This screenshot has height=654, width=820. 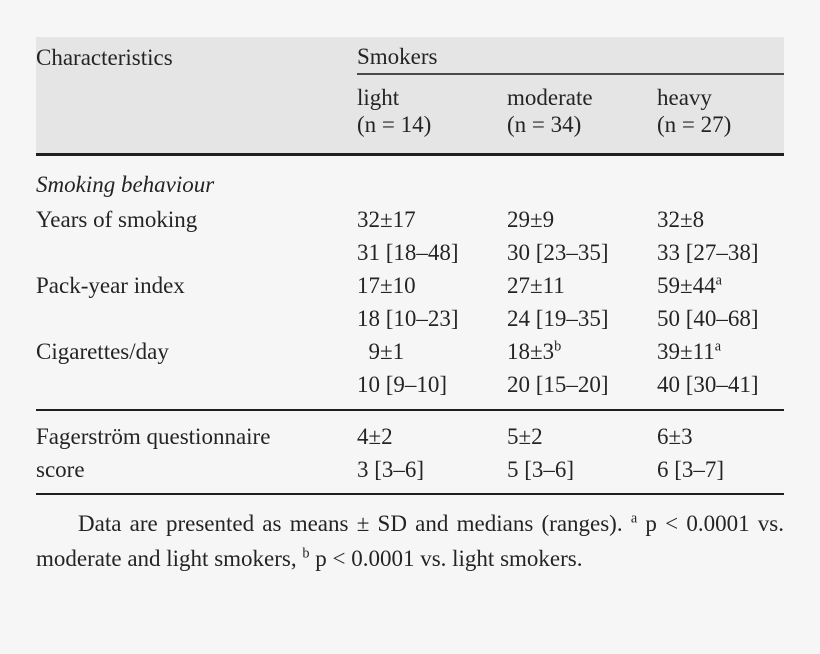 I want to click on mean-value: 29±9, so click(x=531, y=219).